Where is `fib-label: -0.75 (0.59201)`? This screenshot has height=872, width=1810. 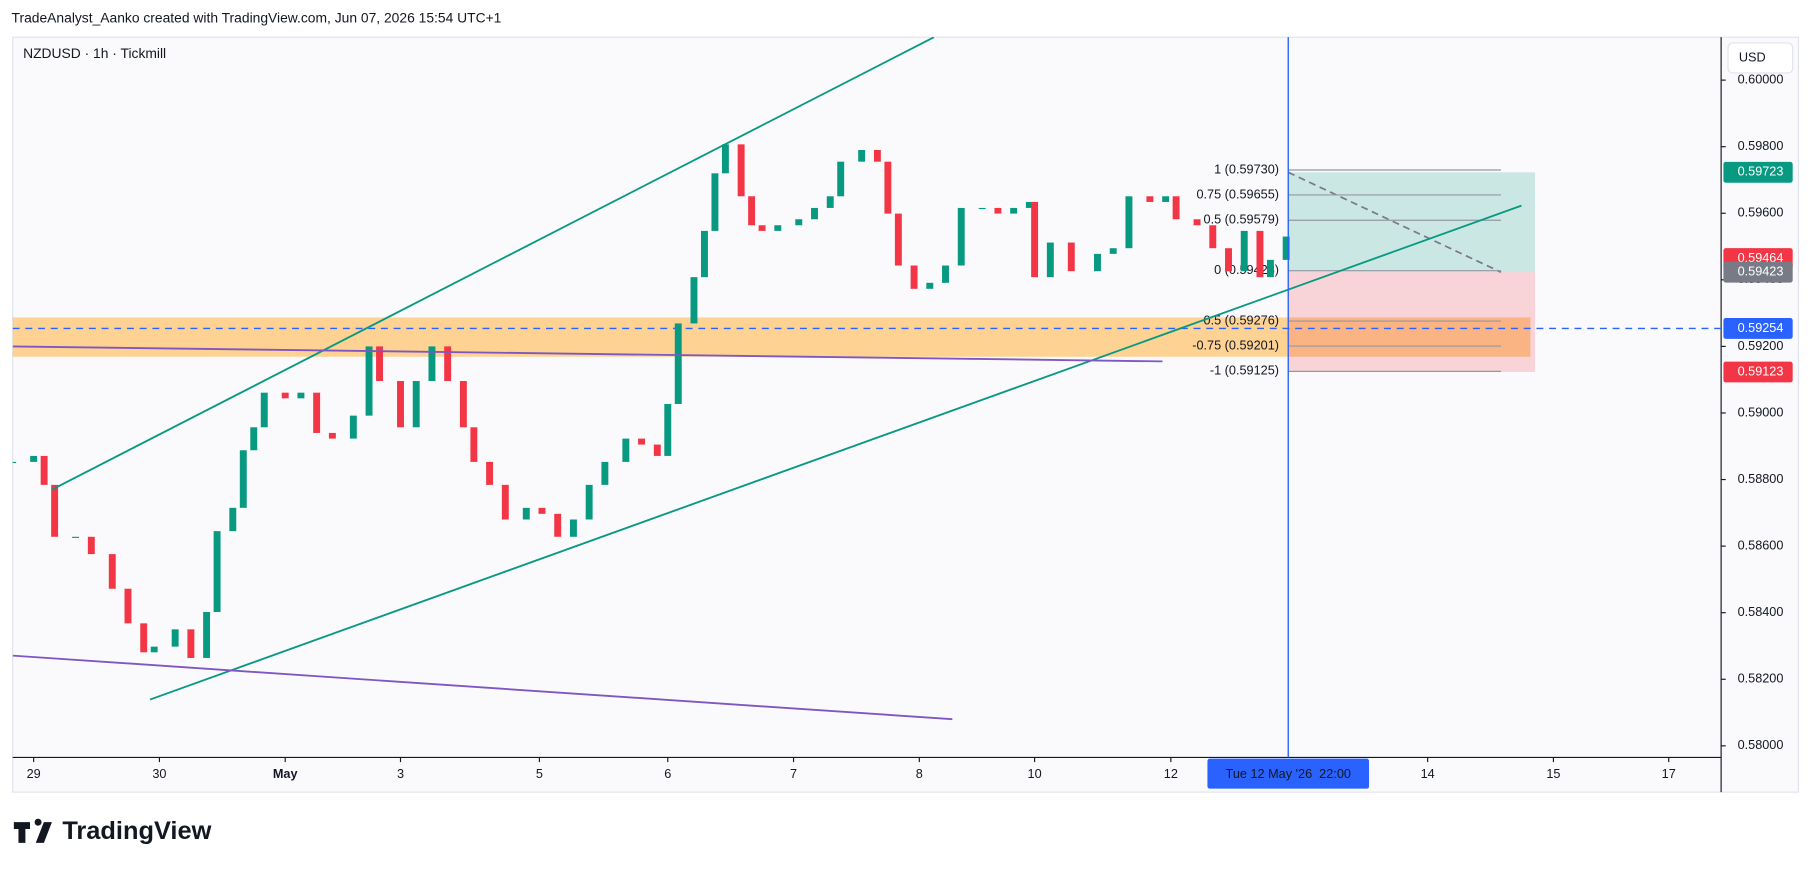
fib-label: -0.75 (0.59201) is located at coordinates (1235, 345).